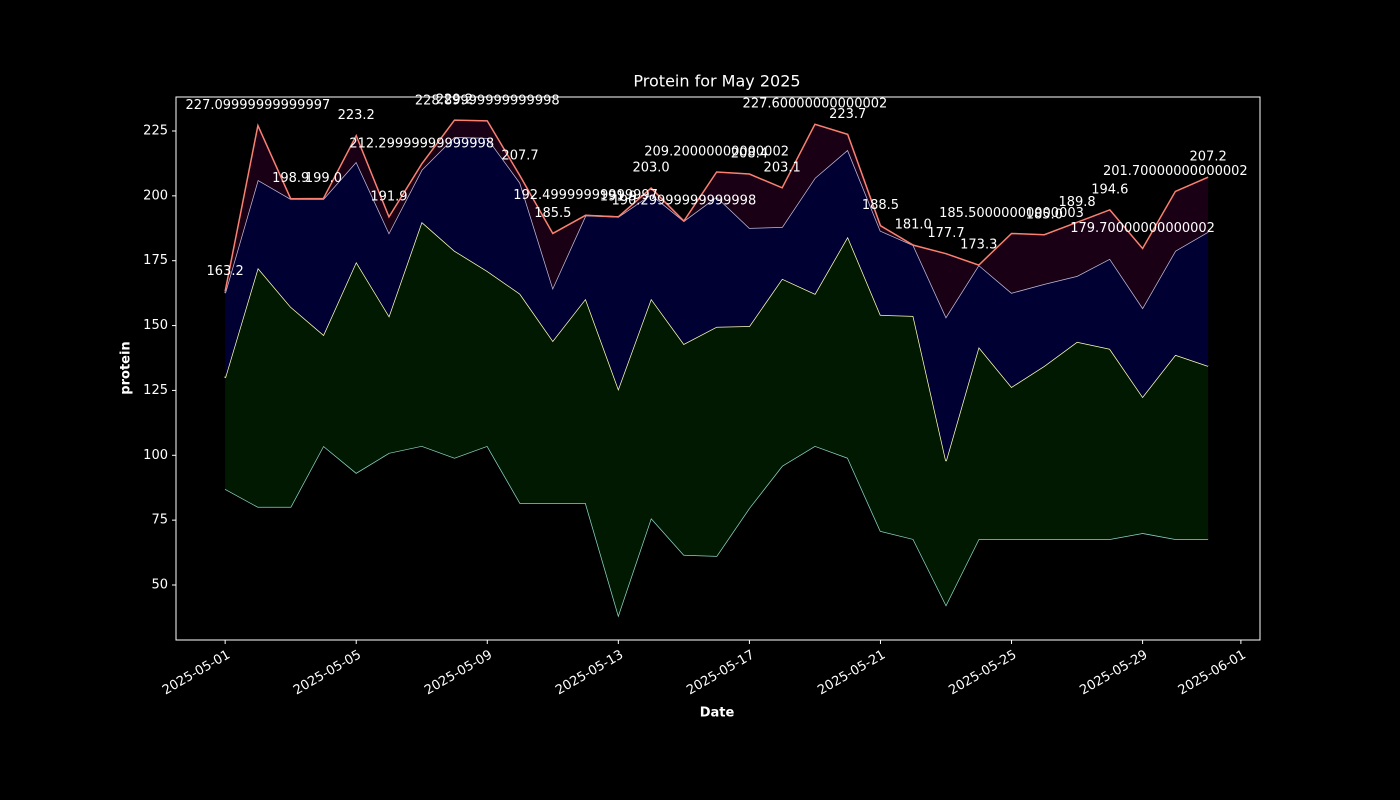 This screenshot has width=1400, height=800. Describe the element at coordinates (323, 178) in the screenshot. I see `data-label: 199.0` at that location.